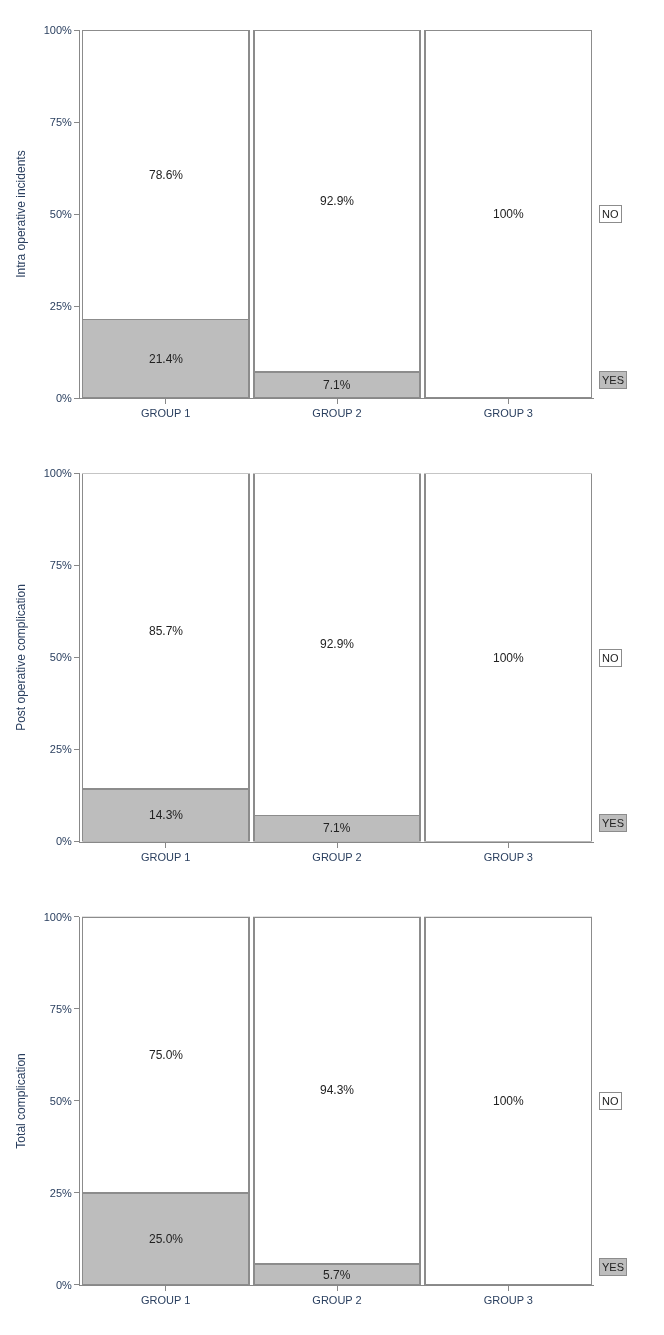 This screenshot has width=664, height=1335. What do you see at coordinates (166, 359) in the screenshot?
I see `data-label: 21.4%` at bounding box center [166, 359].